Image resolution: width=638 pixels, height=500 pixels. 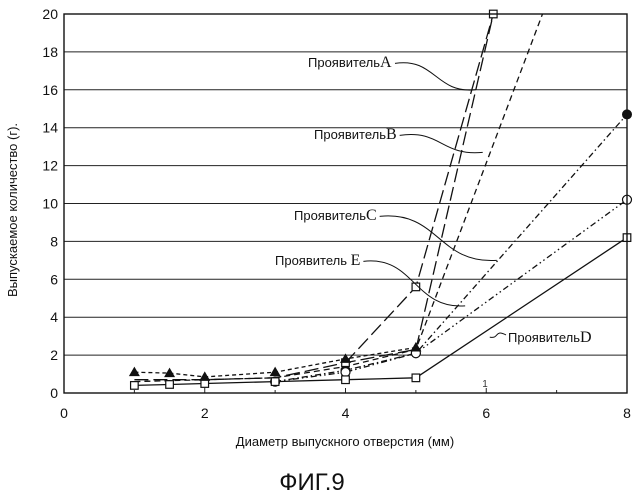 I want to click on callout-letter-D: D, so click(x=586, y=337).